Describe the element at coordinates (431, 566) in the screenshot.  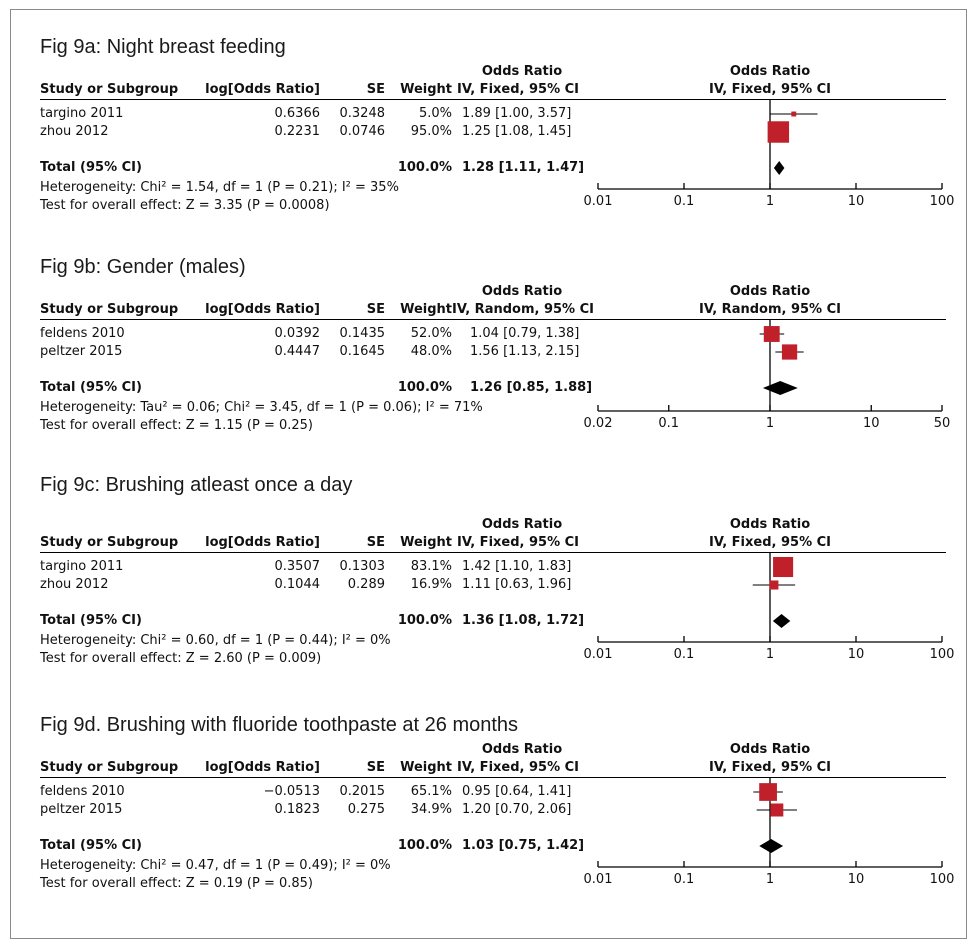
I see `study-weight: 83.1%` at that location.